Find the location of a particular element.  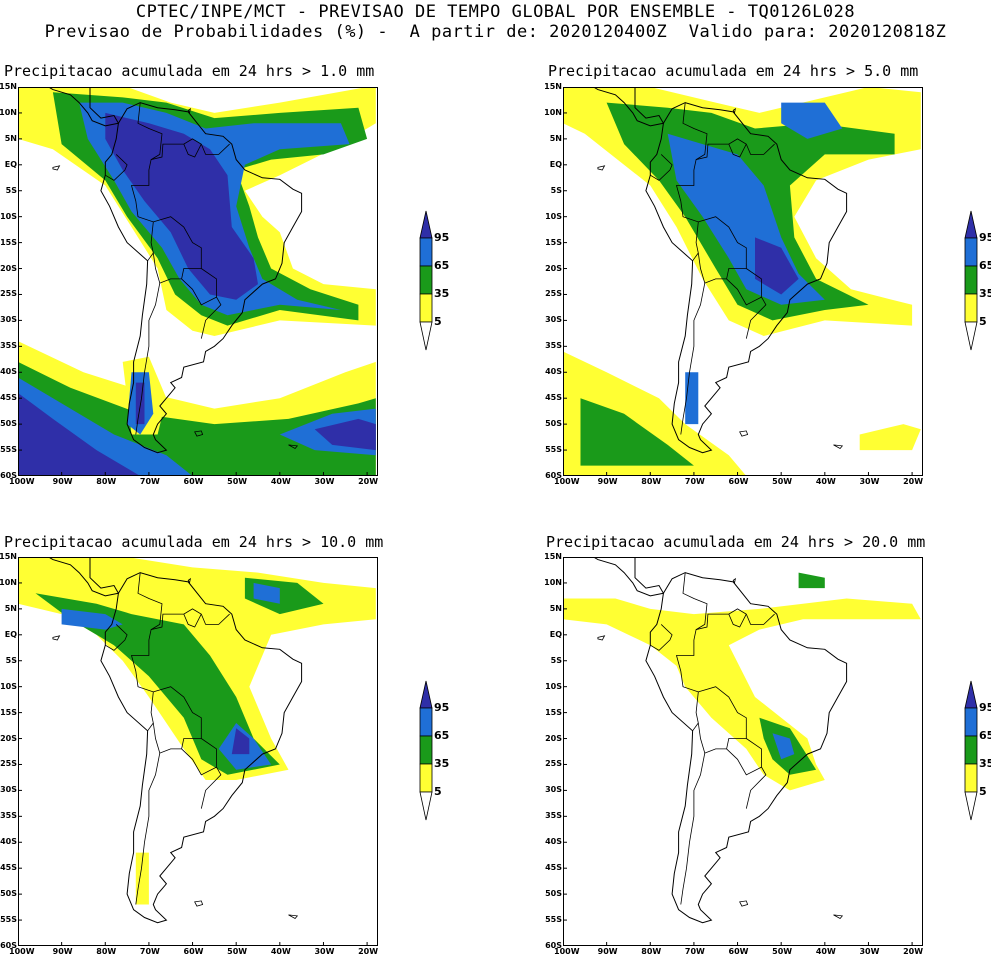

lon-label: 30W is located at coordinates (324, 481).